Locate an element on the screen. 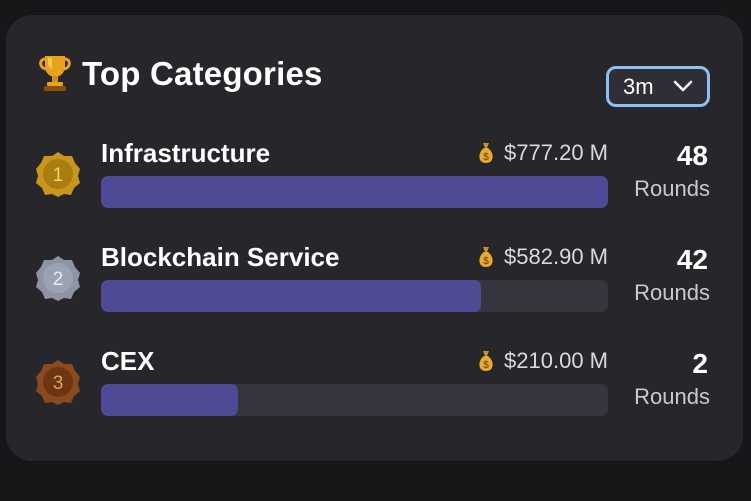 The height and width of the screenshot is (501, 751). gold-rank-badge-icon: 1 is located at coordinates (58, 174).